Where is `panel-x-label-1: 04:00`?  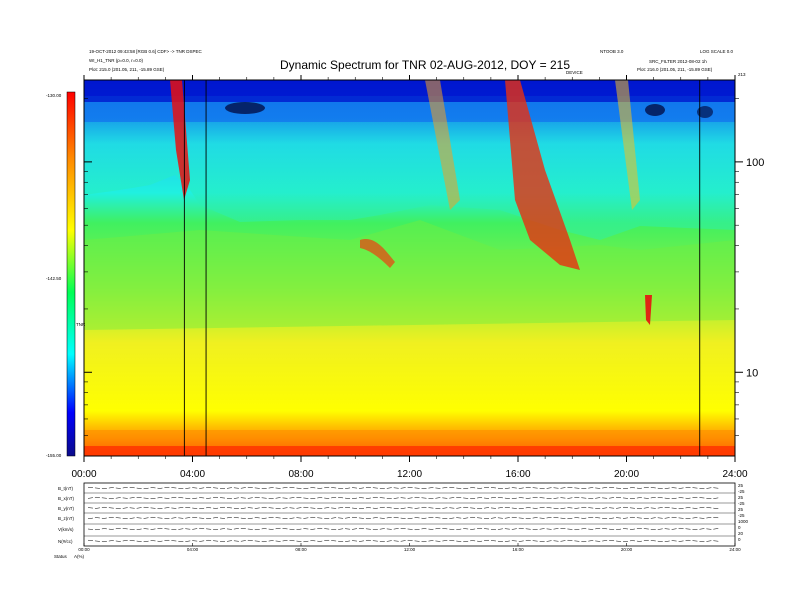
panel-x-label-1: 04:00 is located at coordinates (193, 549).